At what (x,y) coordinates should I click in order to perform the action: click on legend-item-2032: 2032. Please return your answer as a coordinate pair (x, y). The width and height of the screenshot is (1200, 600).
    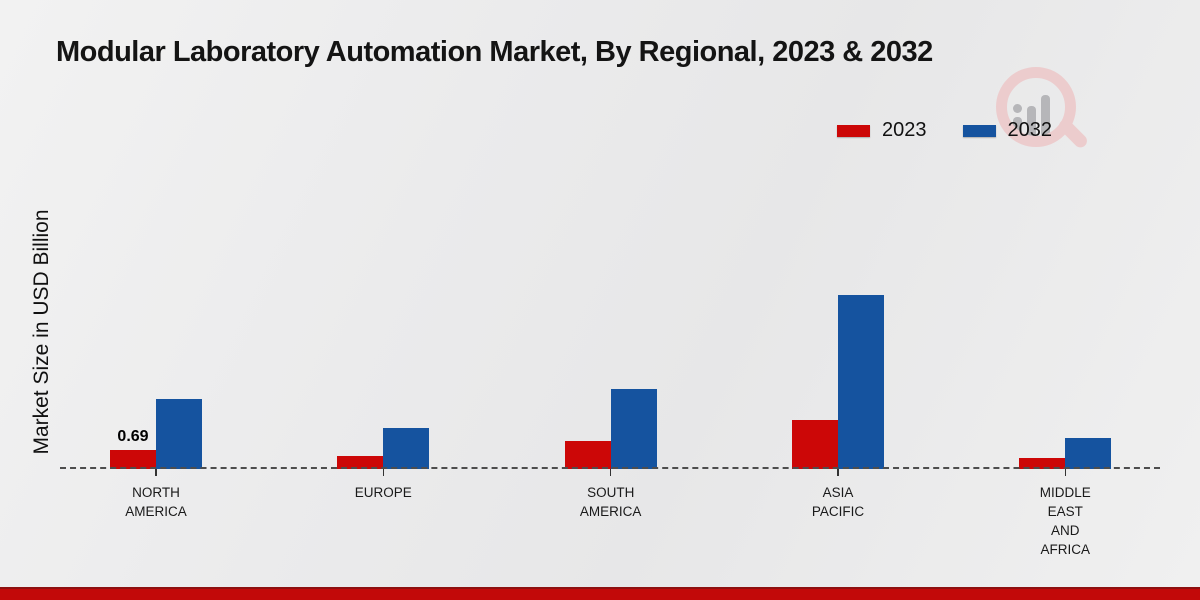
    Looking at the image, I should click on (1007, 130).